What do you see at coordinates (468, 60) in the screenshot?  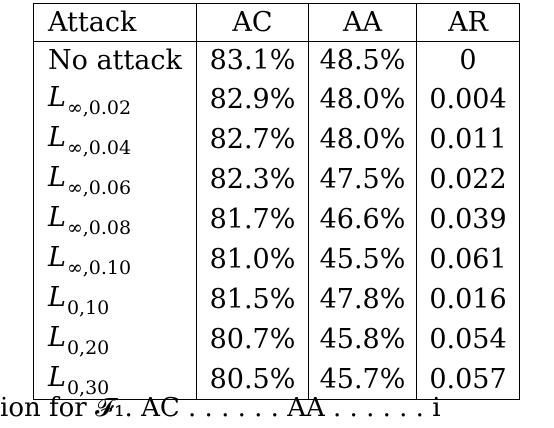 I see `cell-ar: 0` at bounding box center [468, 60].